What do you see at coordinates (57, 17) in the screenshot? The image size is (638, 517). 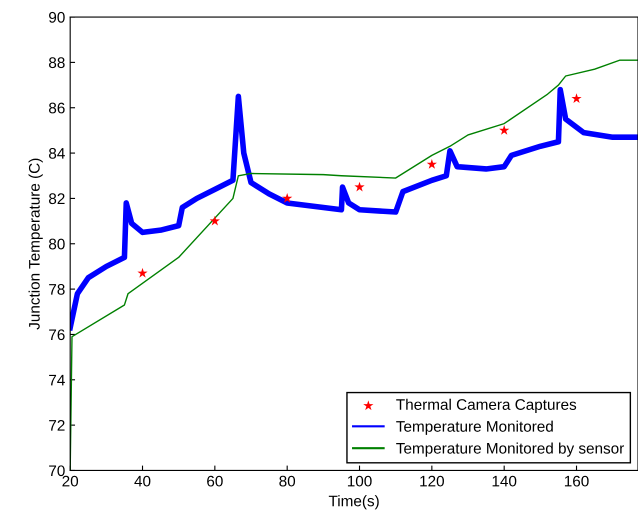 I see `y-tick-label: 90` at bounding box center [57, 17].